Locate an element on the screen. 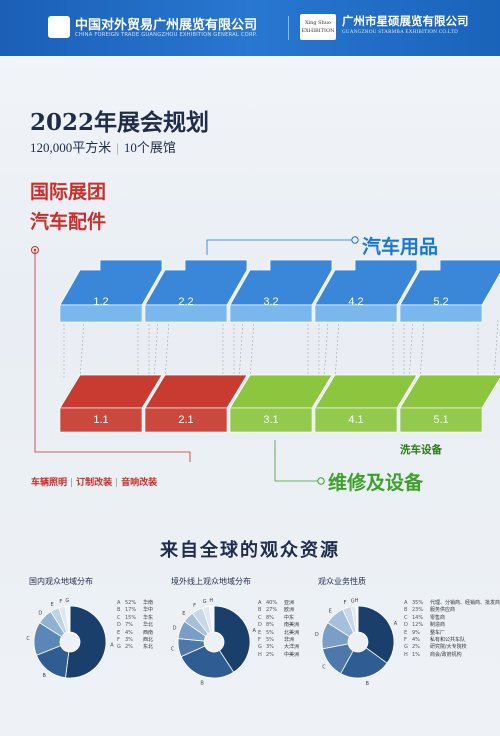 This screenshot has height=736, width=500. legend-pct: 23% is located at coordinates (418, 610).